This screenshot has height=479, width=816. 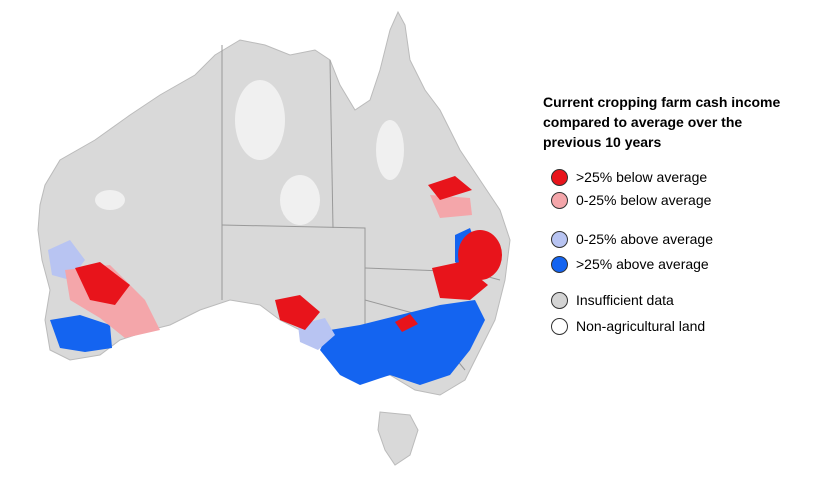 I want to click on legend-label: 0-25% above average, so click(x=644, y=239).